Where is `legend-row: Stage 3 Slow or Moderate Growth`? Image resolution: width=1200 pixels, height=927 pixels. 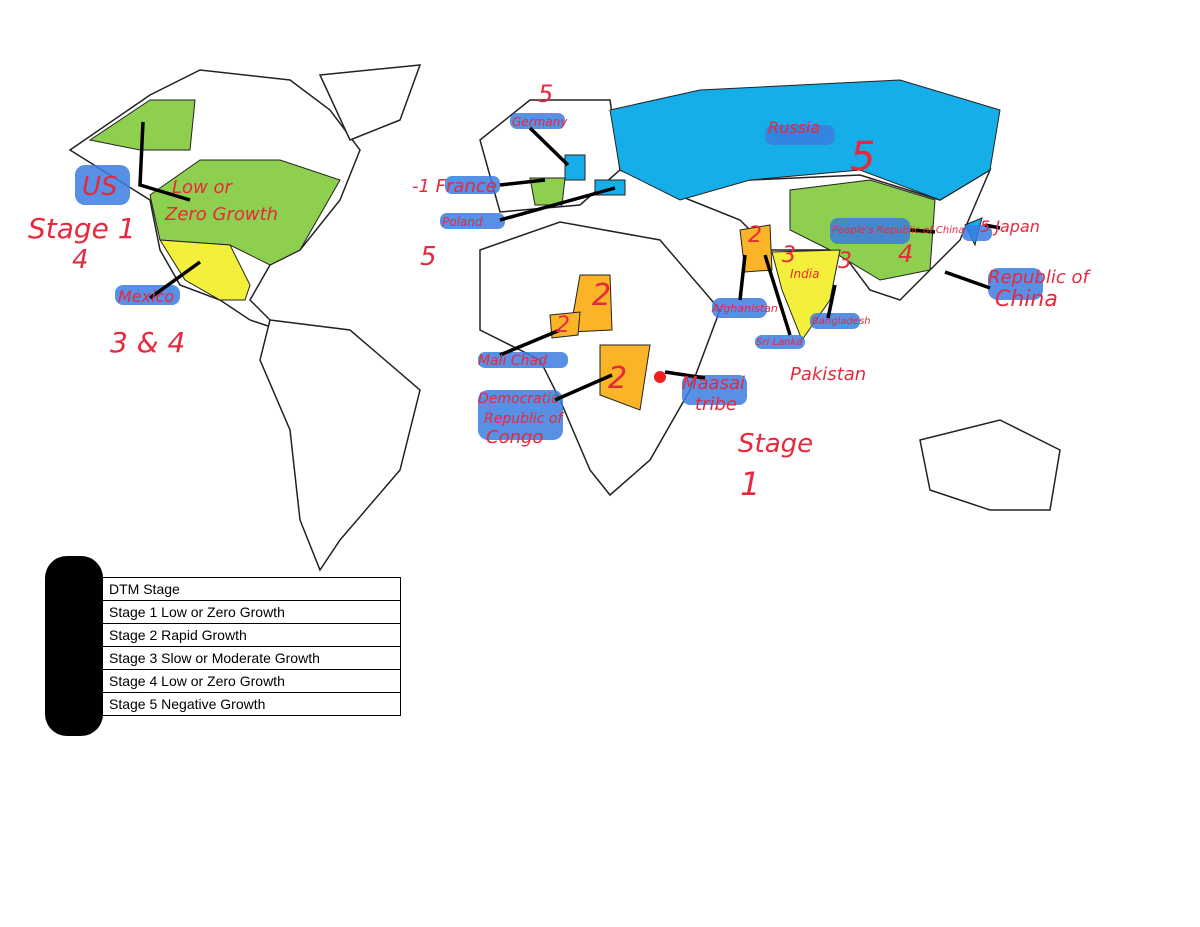 legend-row: Stage 3 Slow or Moderate Growth is located at coordinates (251, 658).